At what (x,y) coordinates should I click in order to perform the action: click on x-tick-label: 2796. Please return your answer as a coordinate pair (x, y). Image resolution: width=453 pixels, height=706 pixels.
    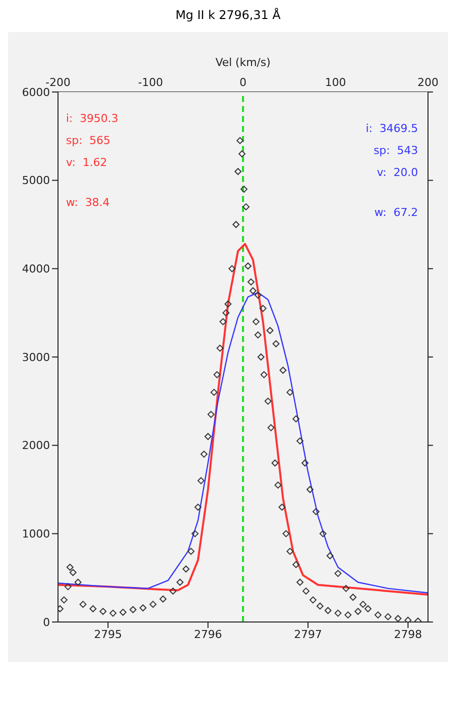
    Looking at the image, I should click on (208, 634).